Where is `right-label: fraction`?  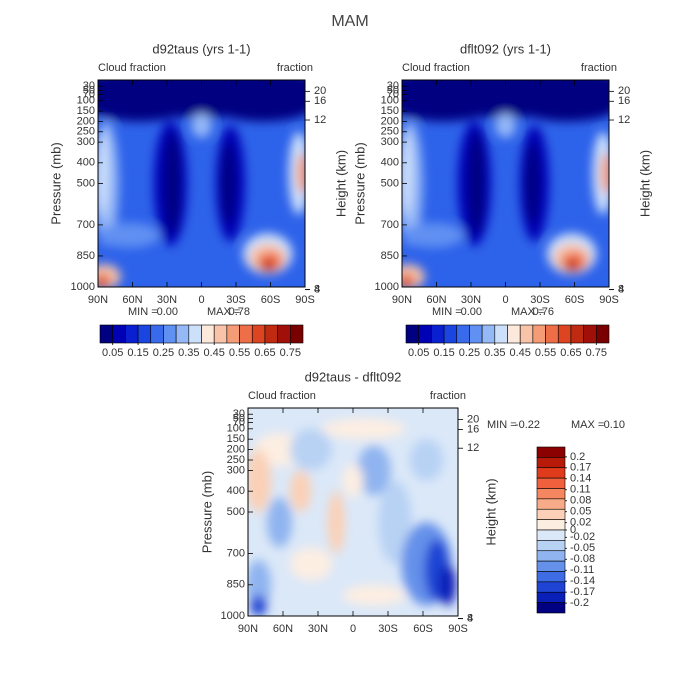
right-label: fraction is located at coordinates (448, 396).